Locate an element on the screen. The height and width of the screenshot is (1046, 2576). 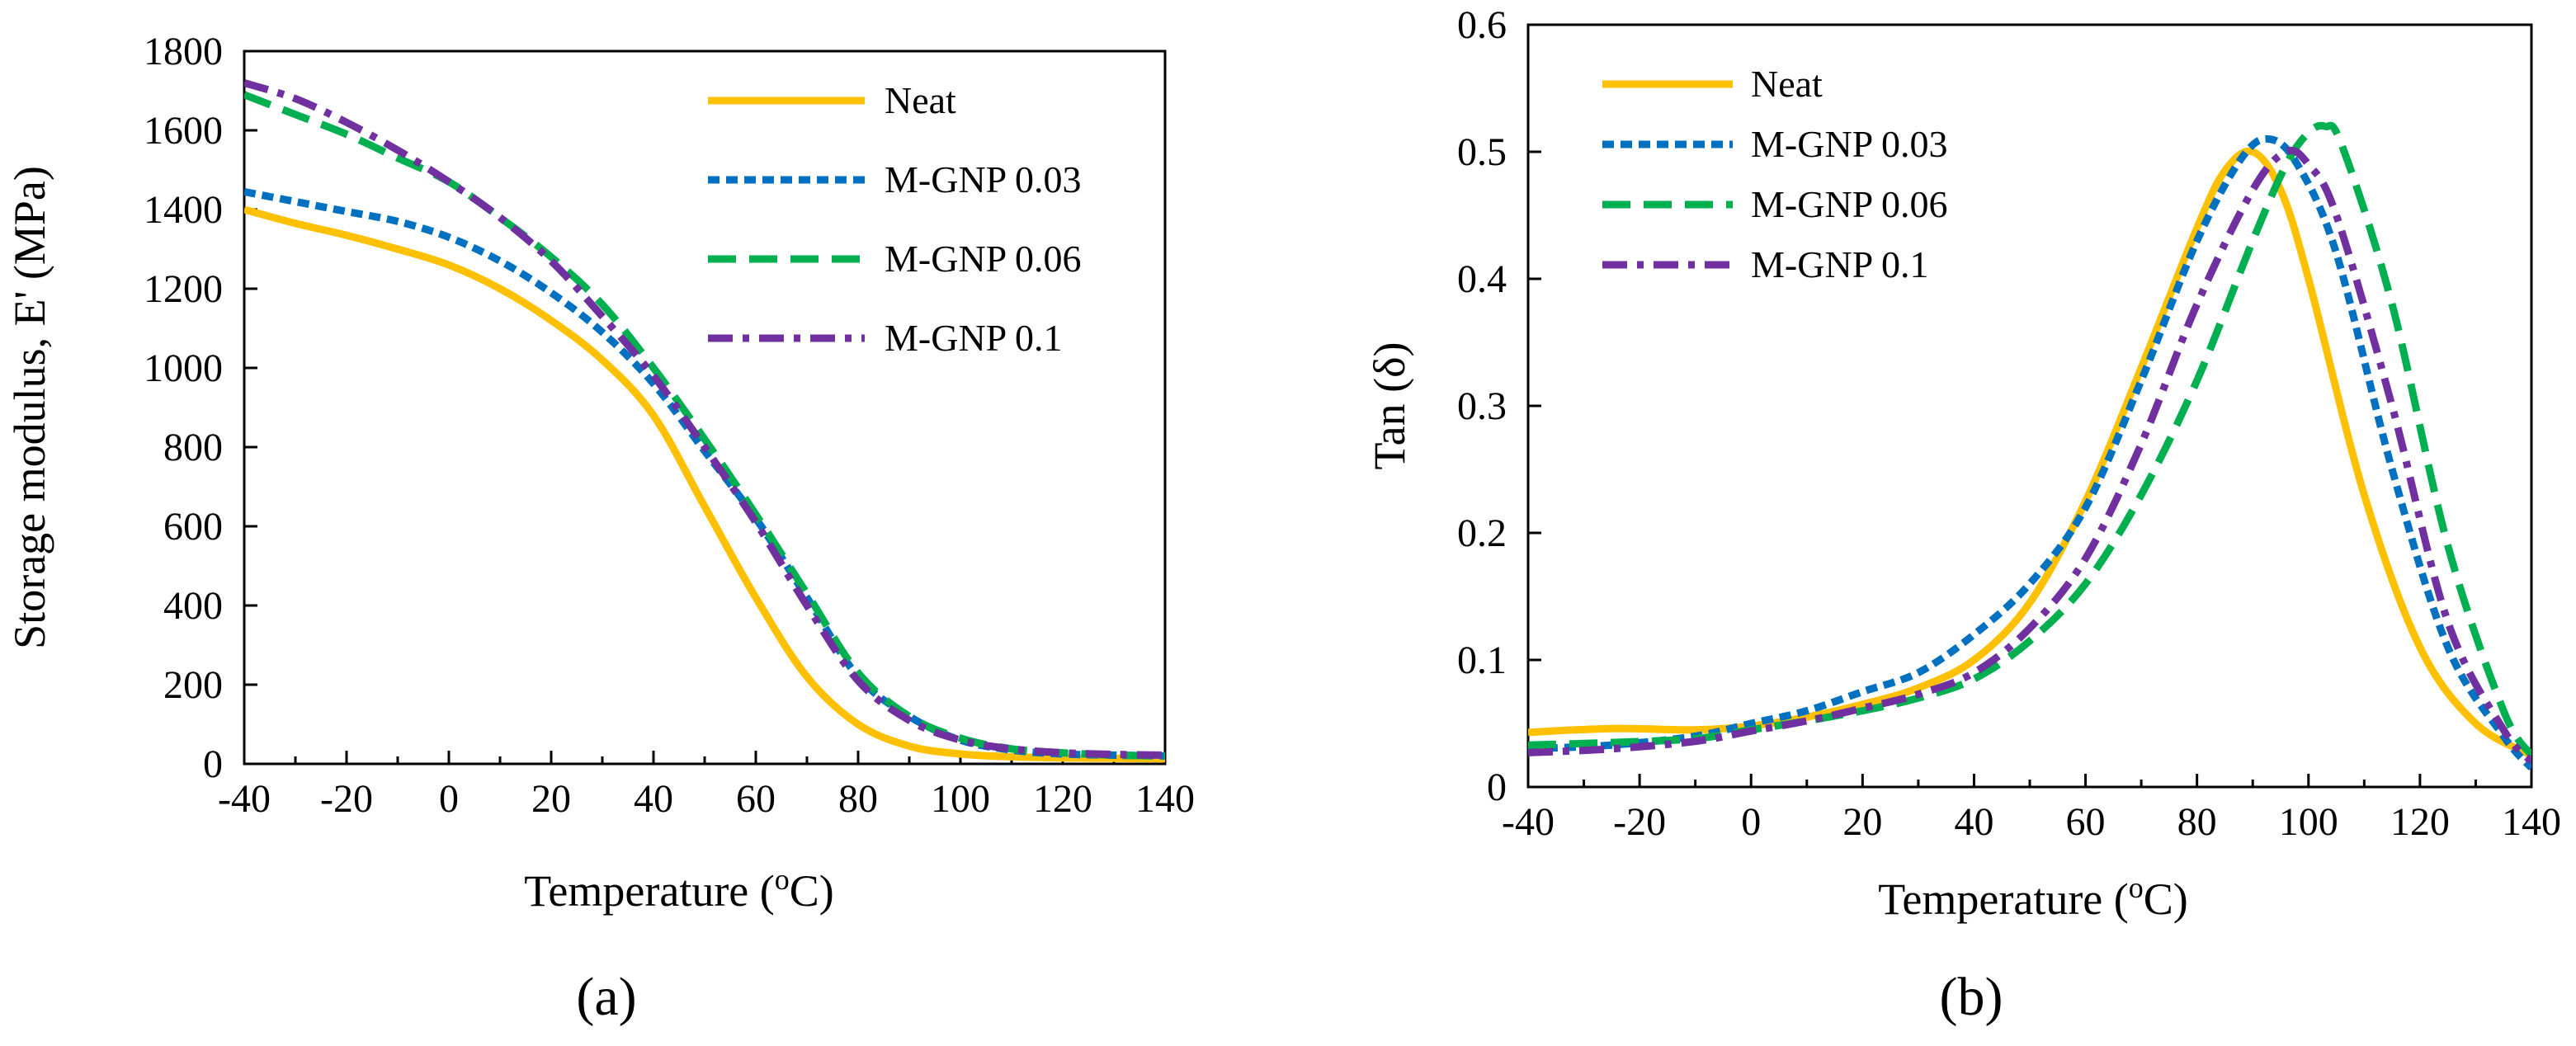
y-tick-label: 200 is located at coordinates (193, 685).